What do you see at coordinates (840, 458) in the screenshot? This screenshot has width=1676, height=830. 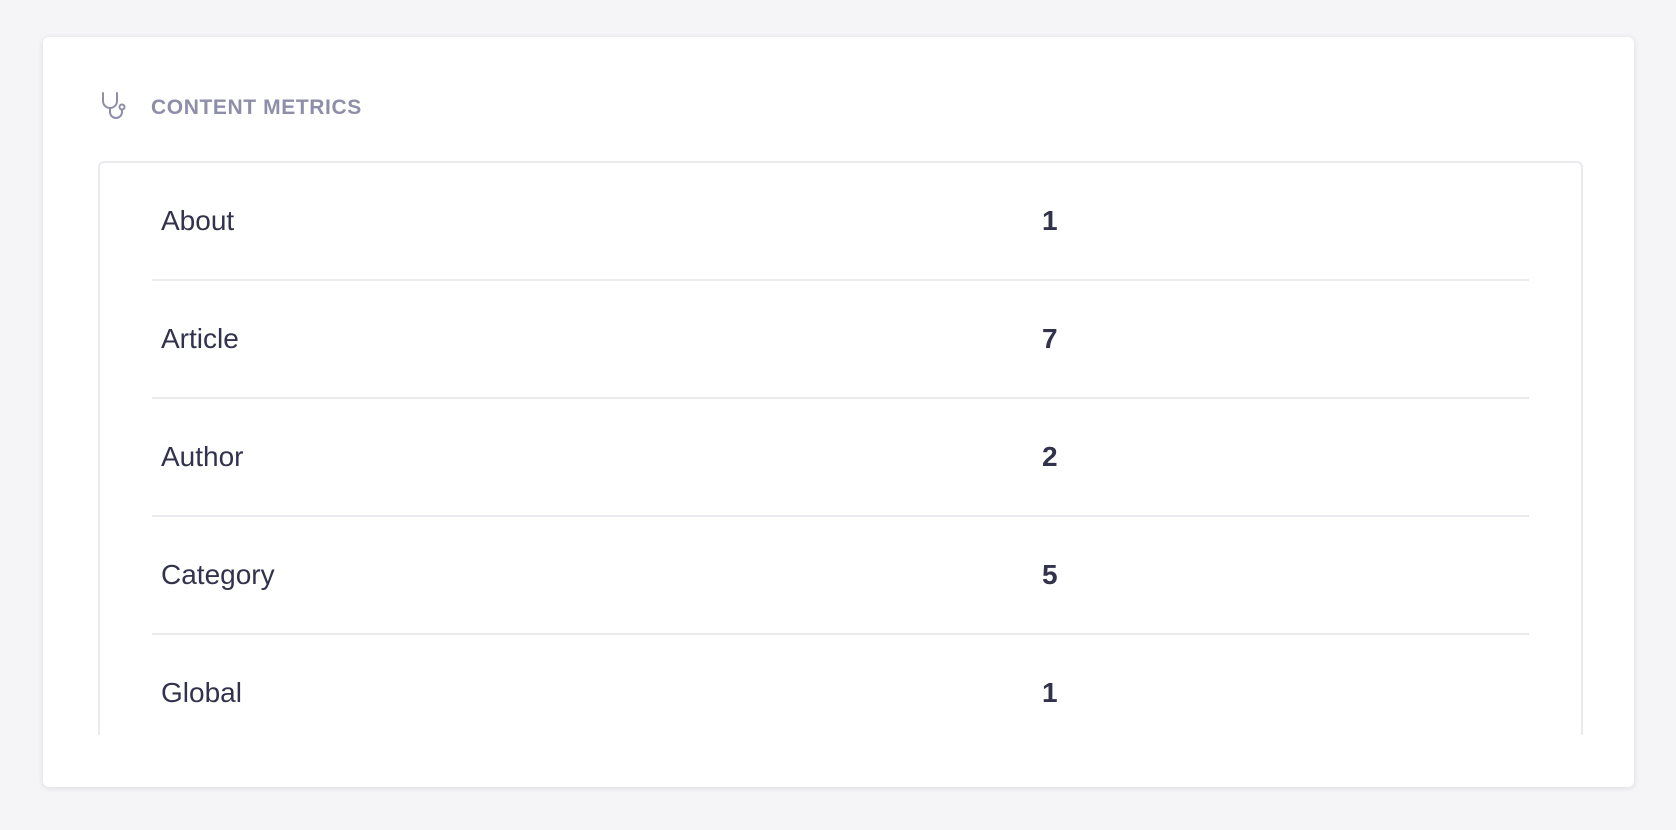 I see `metric-row: Author 2` at bounding box center [840, 458].